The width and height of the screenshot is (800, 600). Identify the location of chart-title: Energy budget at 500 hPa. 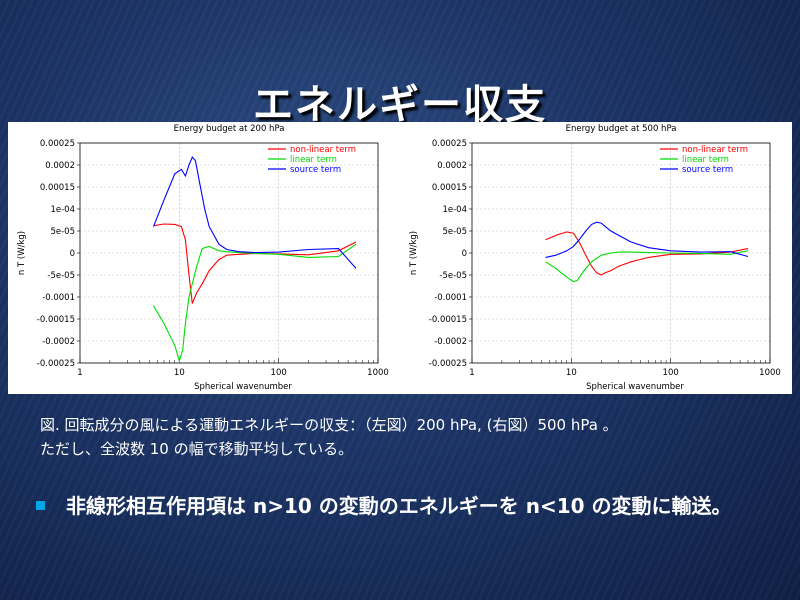
(621, 129).